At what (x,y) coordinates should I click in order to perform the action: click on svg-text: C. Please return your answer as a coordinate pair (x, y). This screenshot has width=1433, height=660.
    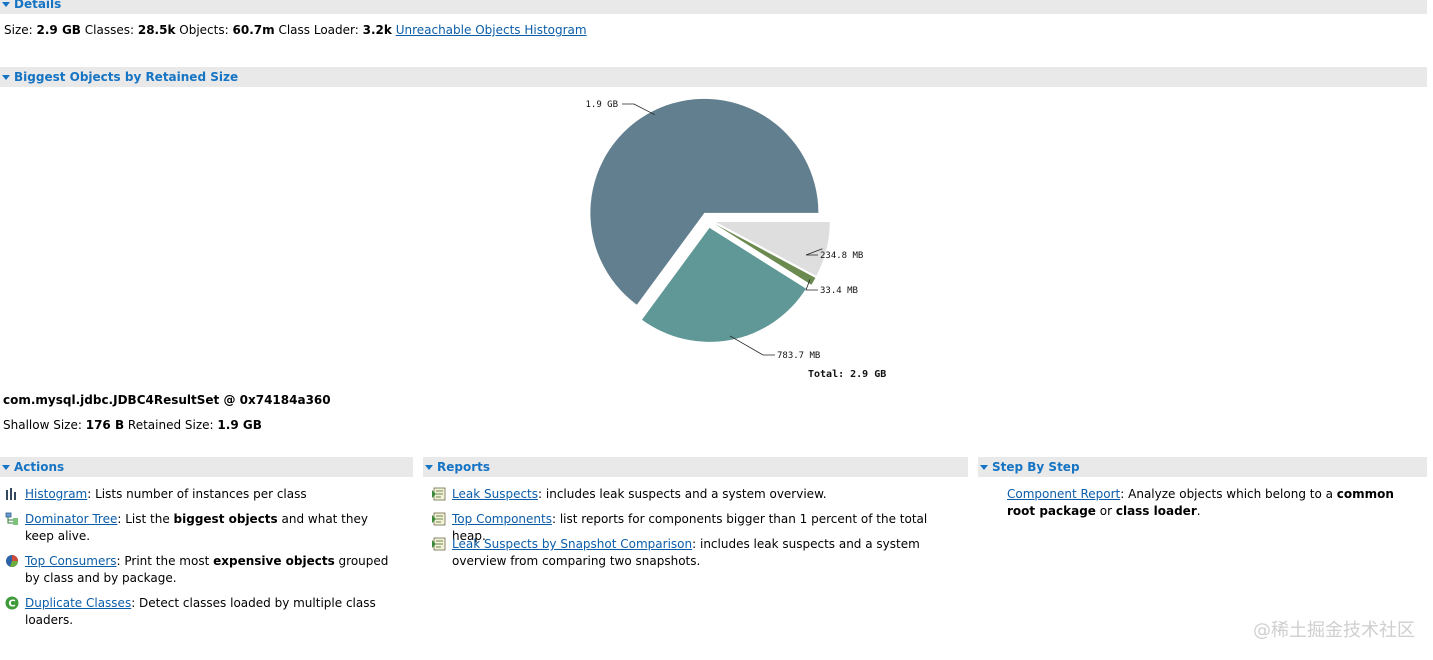
    Looking at the image, I should click on (11, 604).